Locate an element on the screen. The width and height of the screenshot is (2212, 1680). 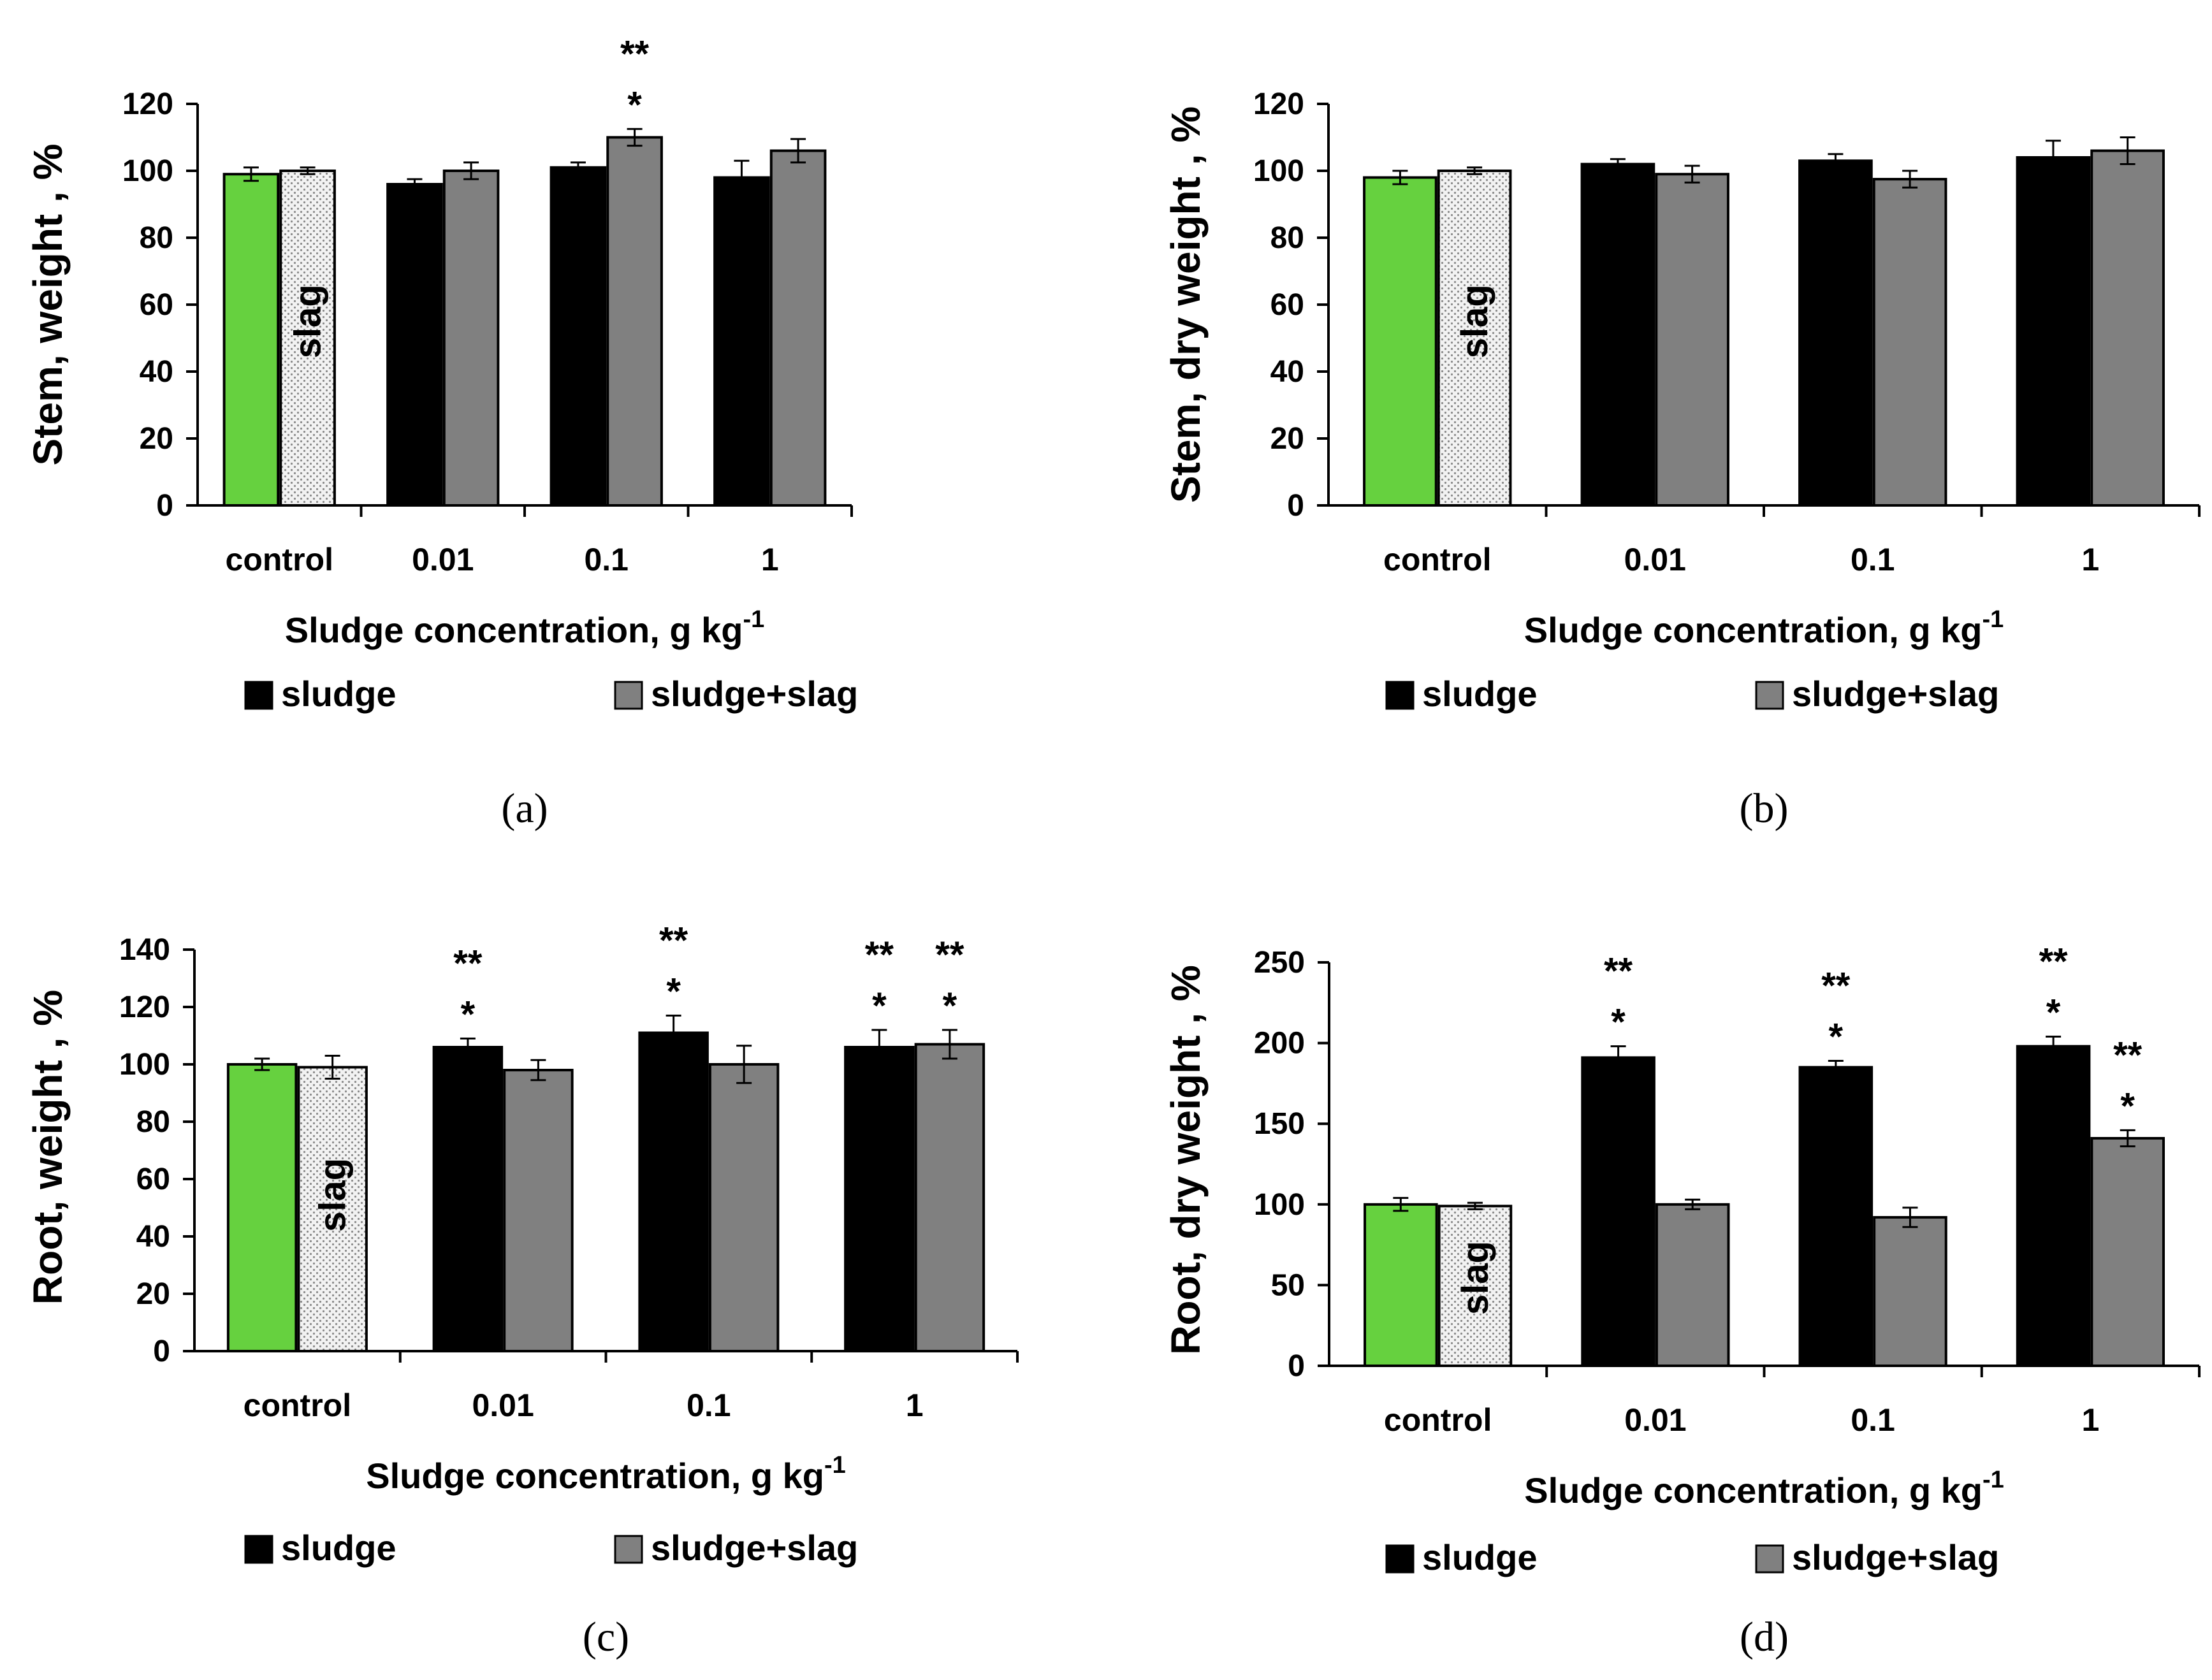
panel-label-group: (c) is located at coordinates (606, 1637).